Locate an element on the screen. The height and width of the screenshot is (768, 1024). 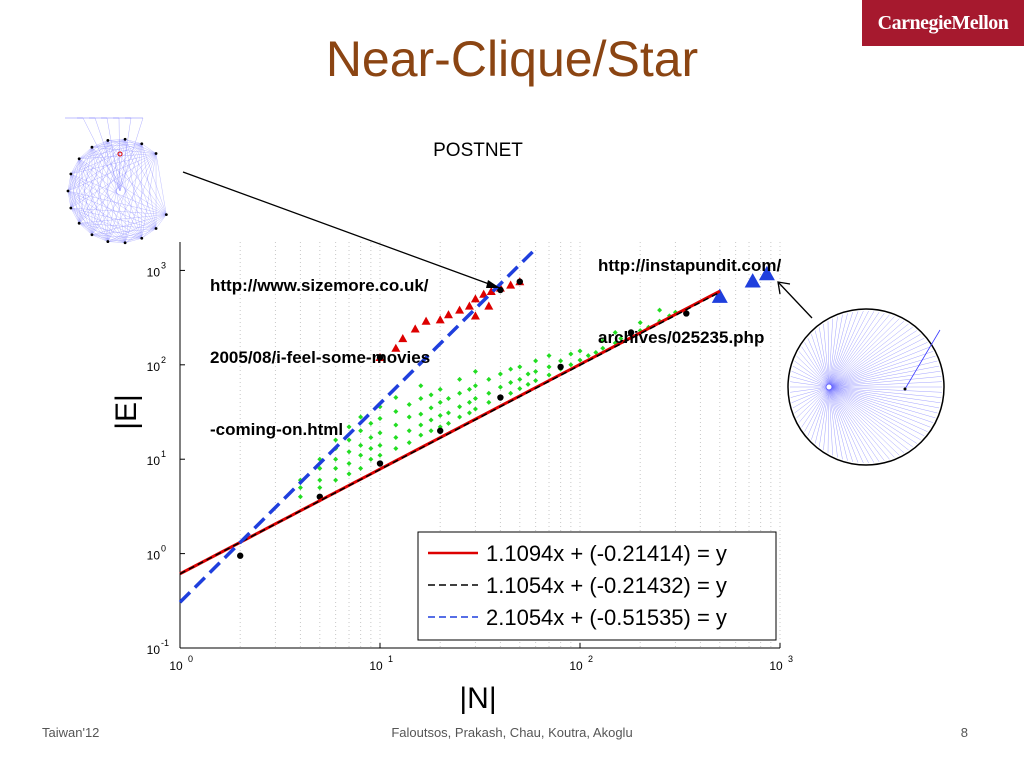
legend-label: 1.1054x + (-0.21432) = y is located at coordinates (606, 585).